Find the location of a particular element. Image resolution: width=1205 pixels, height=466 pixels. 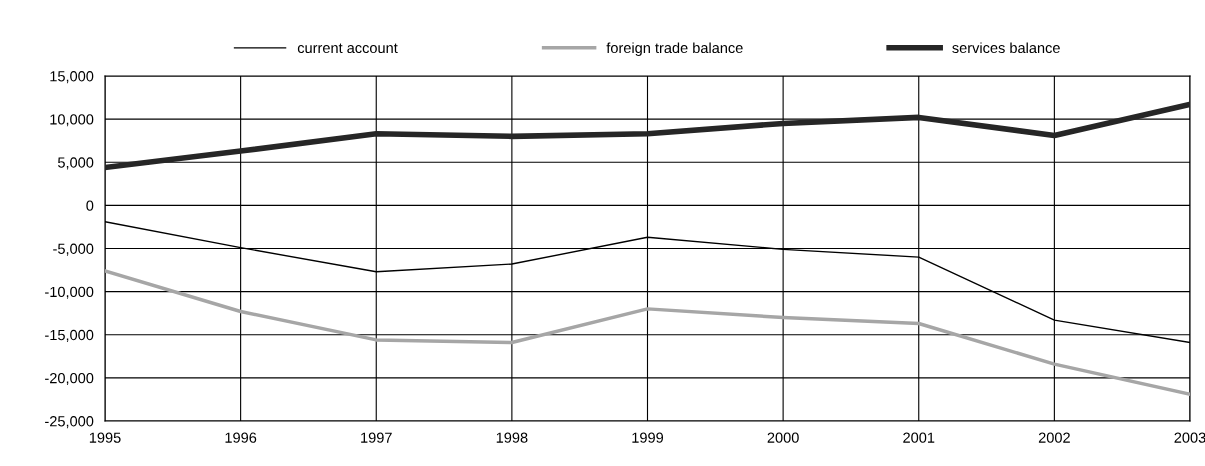

y-tick-label: 15,000 is located at coordinates (72, 77).